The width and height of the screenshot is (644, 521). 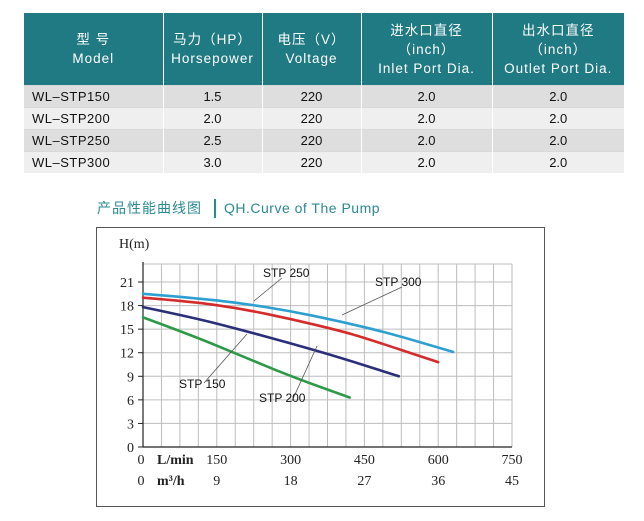 What do you see at coordinates (364, 460) in the screenshot?
I see `x-tick-label: 450` at bounding box center [364, 460].